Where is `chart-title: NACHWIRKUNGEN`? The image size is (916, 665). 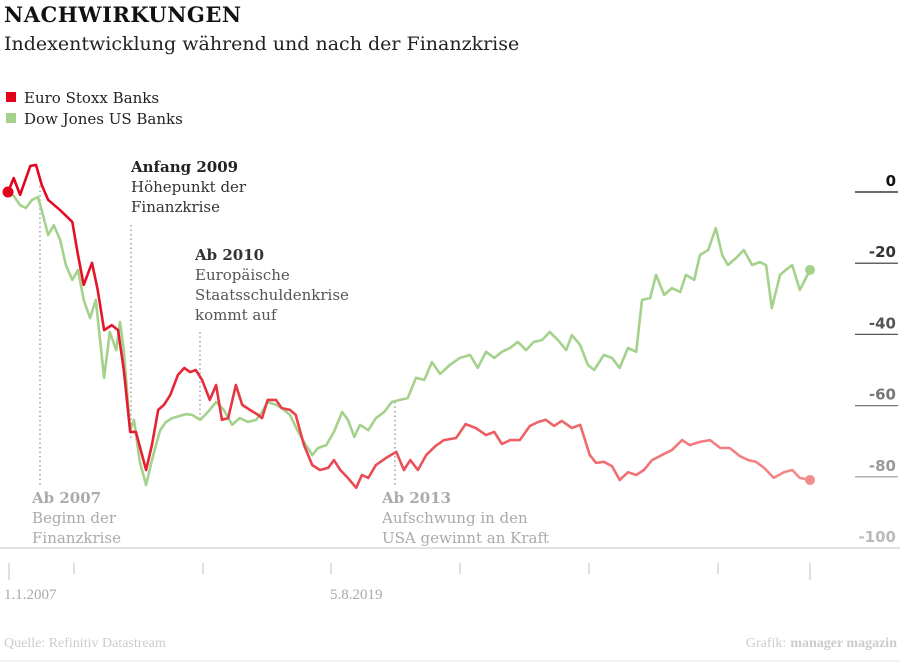
chart-title: NACHWIRKUNGEN is located at coordinates (123, 14).